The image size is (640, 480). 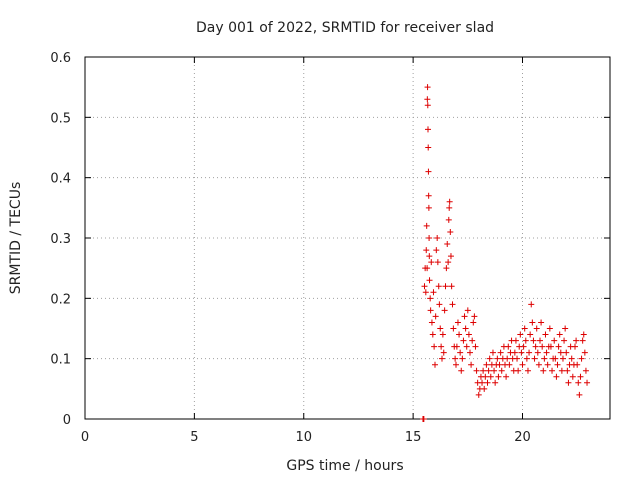 I want to click on y-tick-label: 0.6, so click(x=60, y=58).